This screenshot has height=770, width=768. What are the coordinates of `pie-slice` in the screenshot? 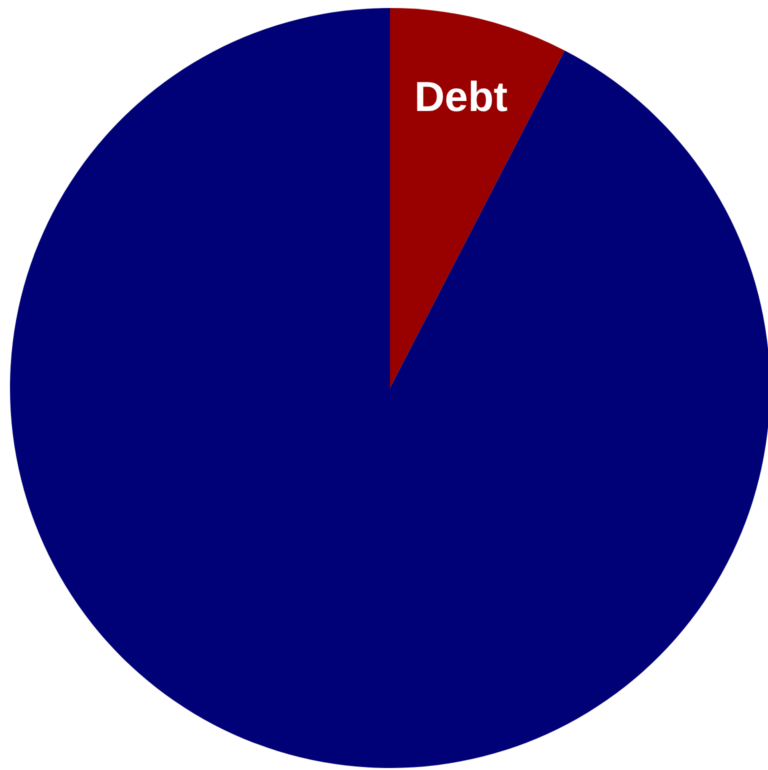 It's located at (477, 198).